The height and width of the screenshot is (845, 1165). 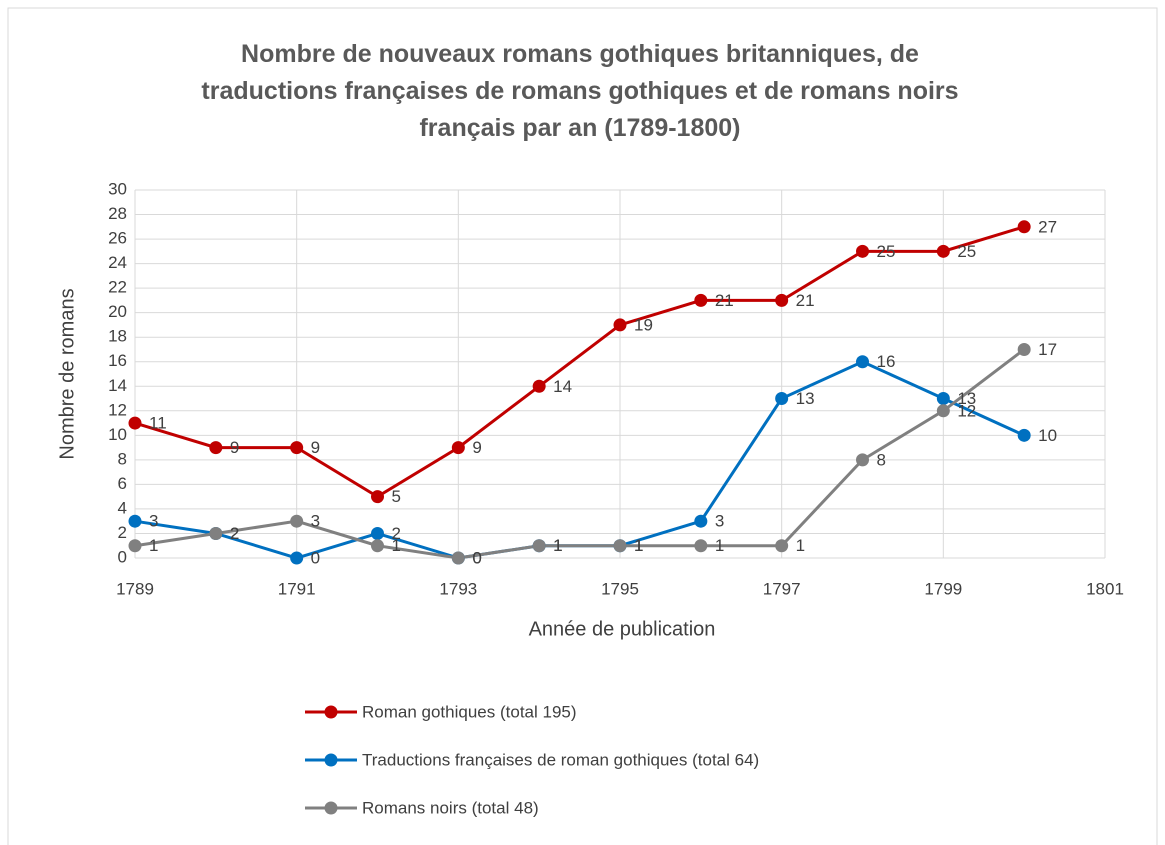 I want to click on y-tick-label: 30, so click(x=117, y=188).